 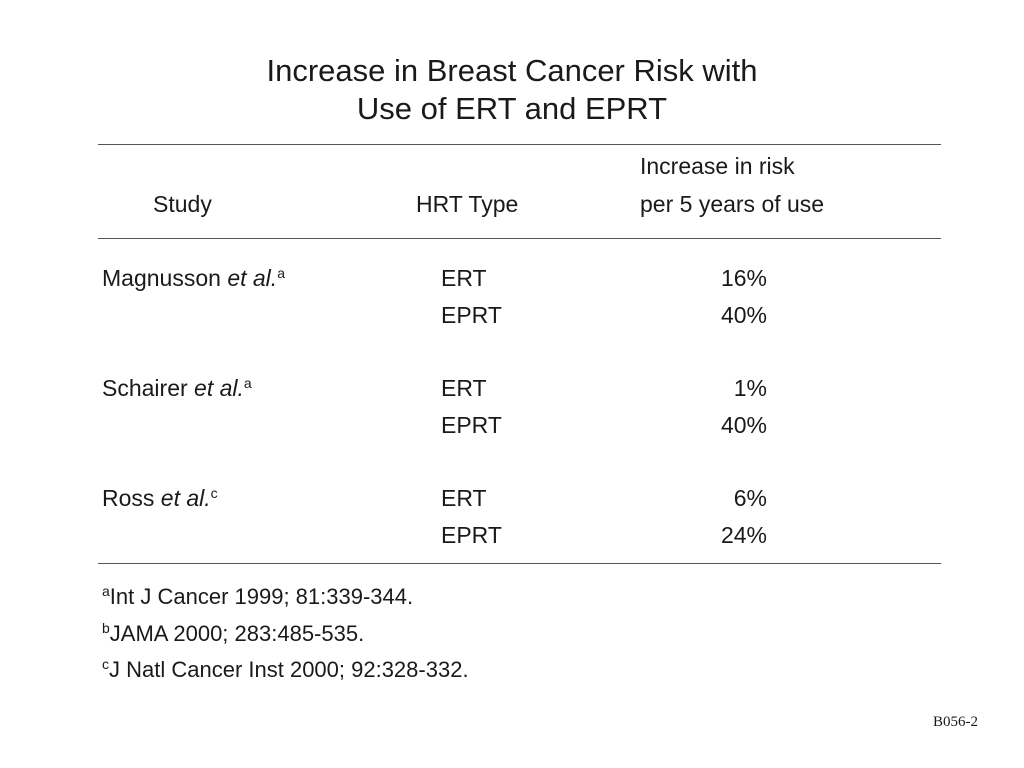 I want to click on footnote-text: Int J Cancer 1999; 81:339-344., so click(x=261, y=596).